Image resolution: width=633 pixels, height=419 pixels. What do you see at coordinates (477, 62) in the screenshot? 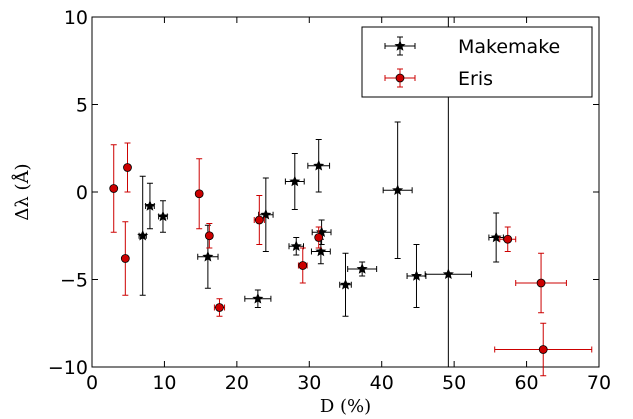
I see `legend: Makemake Eris` at bounding box center [477, 62].